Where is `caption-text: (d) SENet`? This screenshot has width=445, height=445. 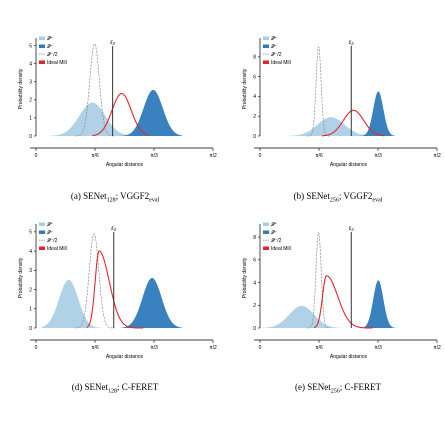
caption-text: (d) SENet is located at coordinates (90, 387).